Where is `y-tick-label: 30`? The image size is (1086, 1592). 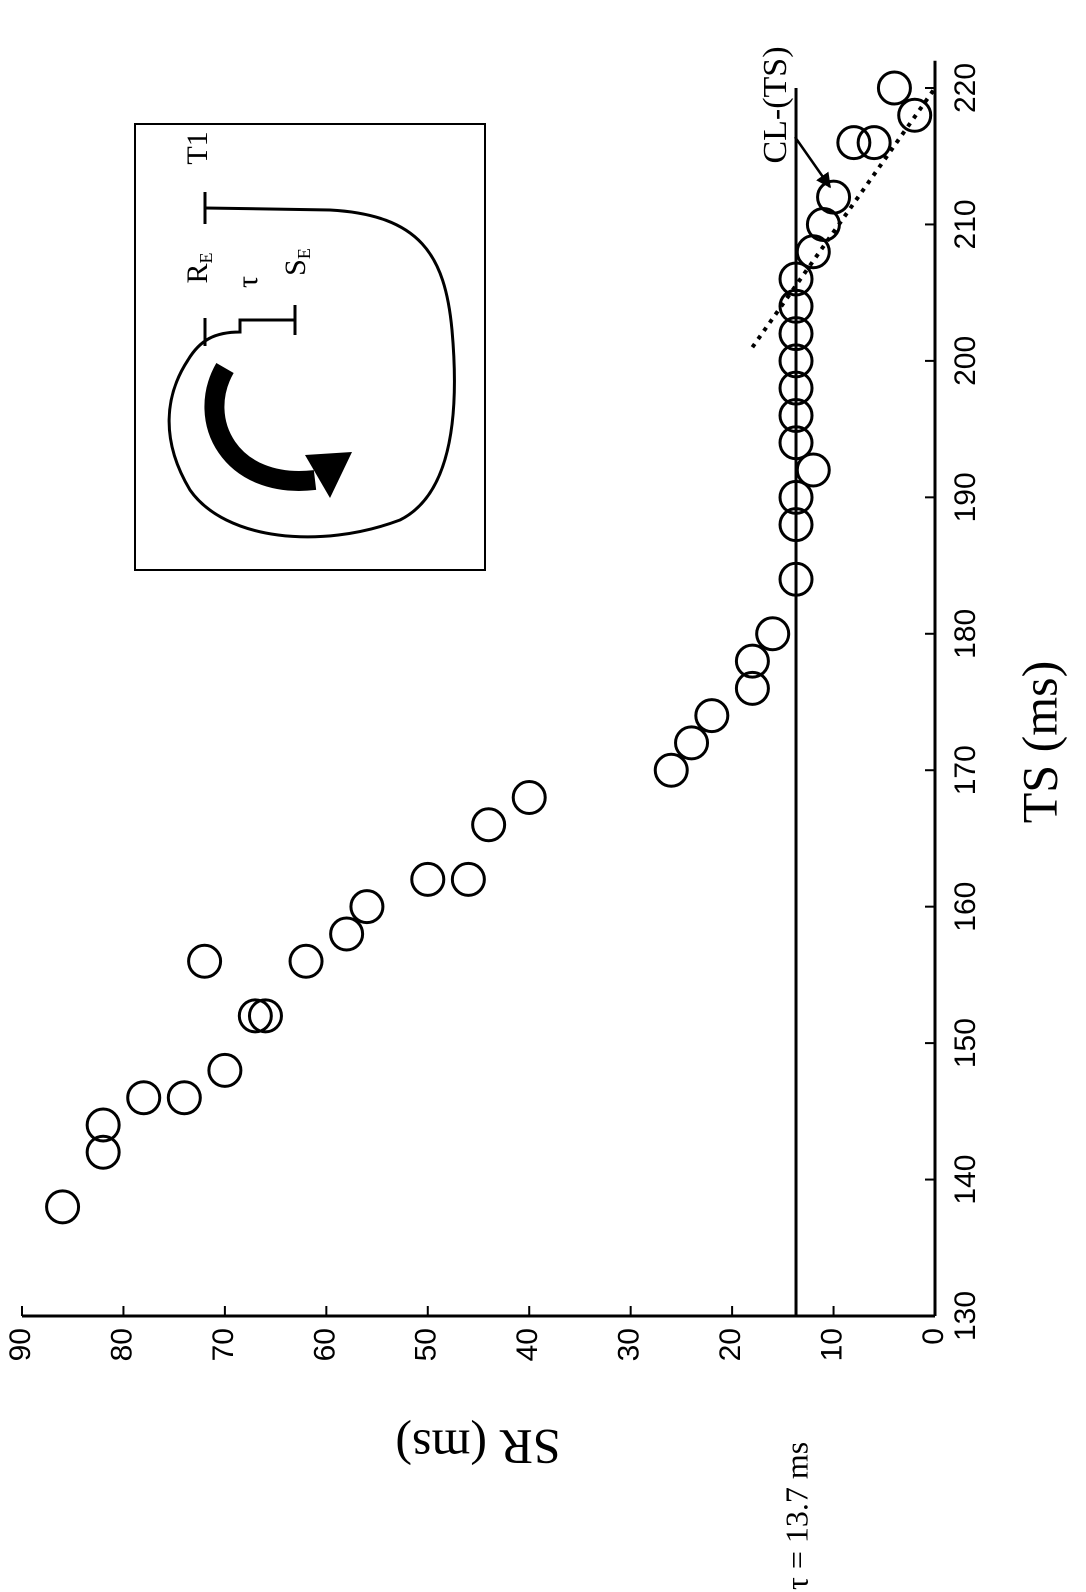 y-tick-label: 30 is located at coordinates (629, 1344).